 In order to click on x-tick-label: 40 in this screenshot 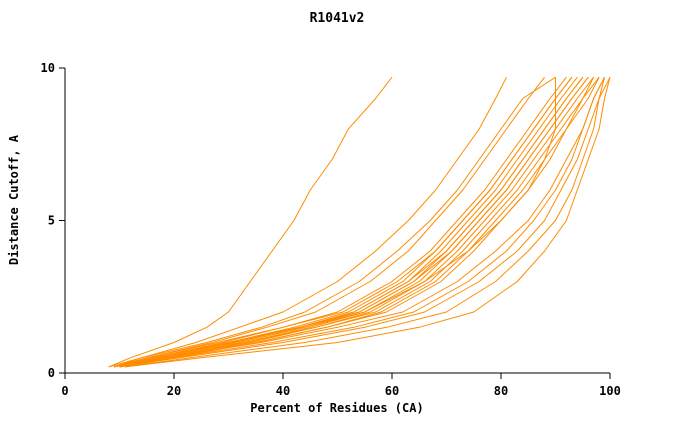, I will do `click(283, 391)`.